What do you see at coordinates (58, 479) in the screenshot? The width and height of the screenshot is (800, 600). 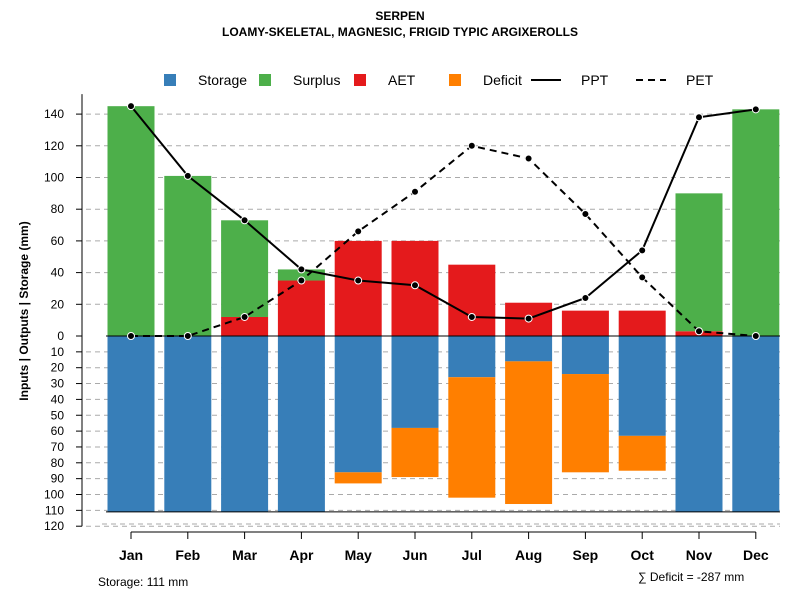 I see `y-tick-label: 90` at bounding box center [58, 479].